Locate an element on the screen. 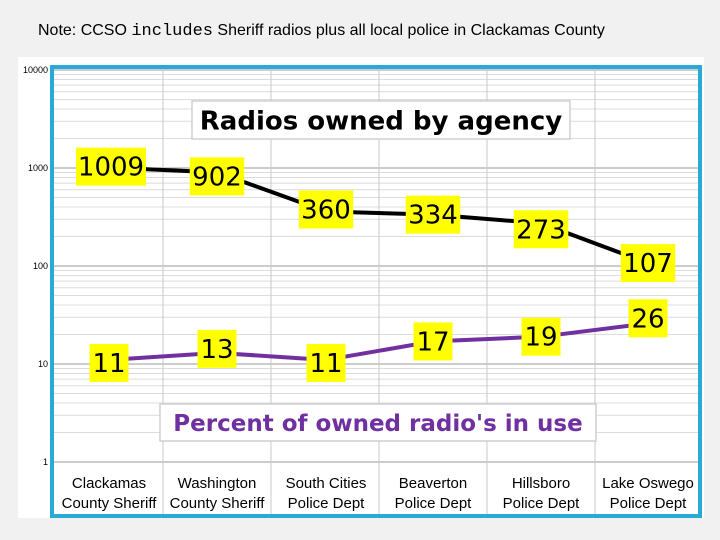  y-axis-ticks: 1 10 100 1000 10000 is located at coordinates (35, 266).